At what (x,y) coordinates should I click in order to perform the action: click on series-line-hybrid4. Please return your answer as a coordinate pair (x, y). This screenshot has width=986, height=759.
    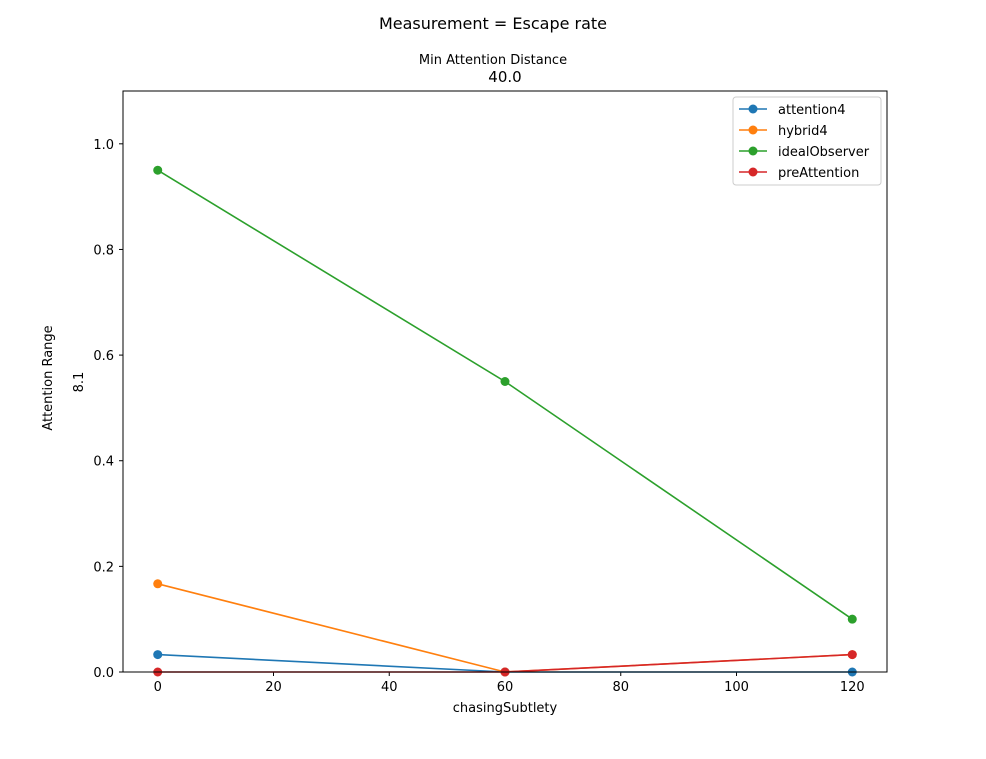
    Looking at the image, I should click on (505, 628).